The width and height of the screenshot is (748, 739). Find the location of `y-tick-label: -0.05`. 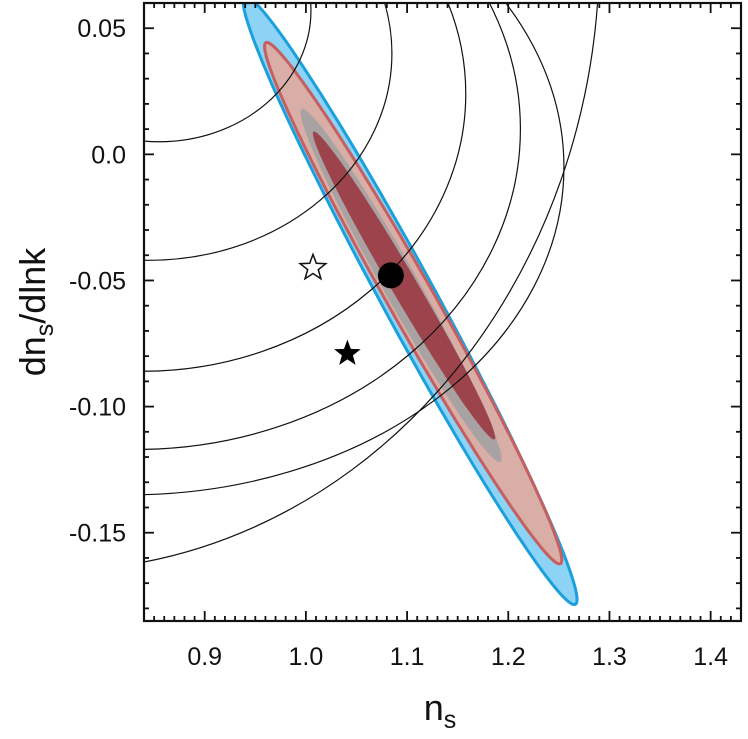

y-tick-label: -0.05 is located at coordinates (97, 281).